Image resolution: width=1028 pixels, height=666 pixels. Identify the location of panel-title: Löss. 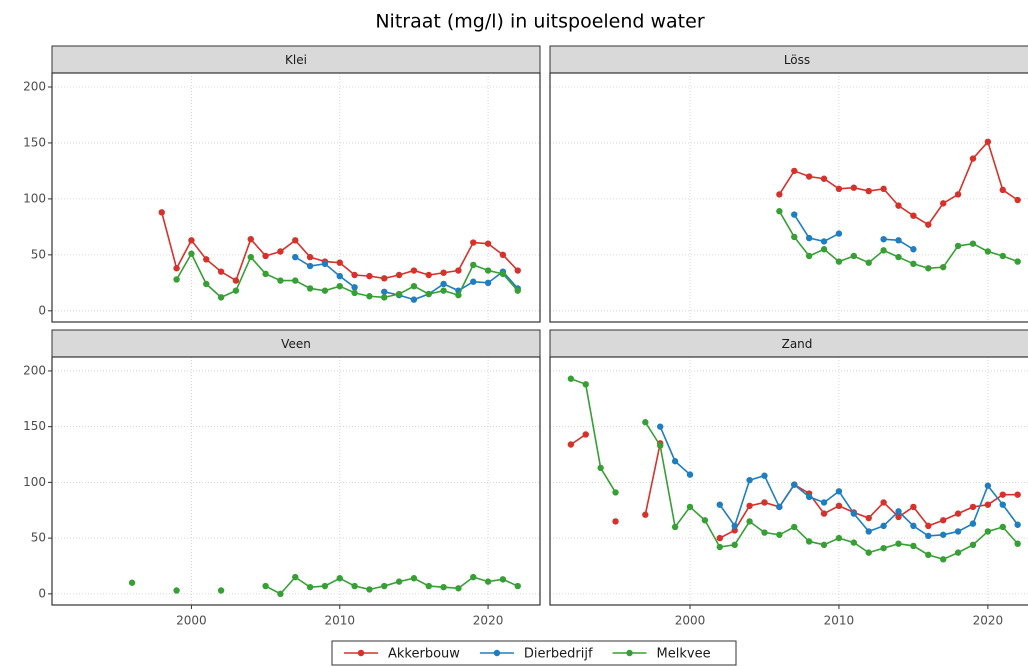
(797, 60).